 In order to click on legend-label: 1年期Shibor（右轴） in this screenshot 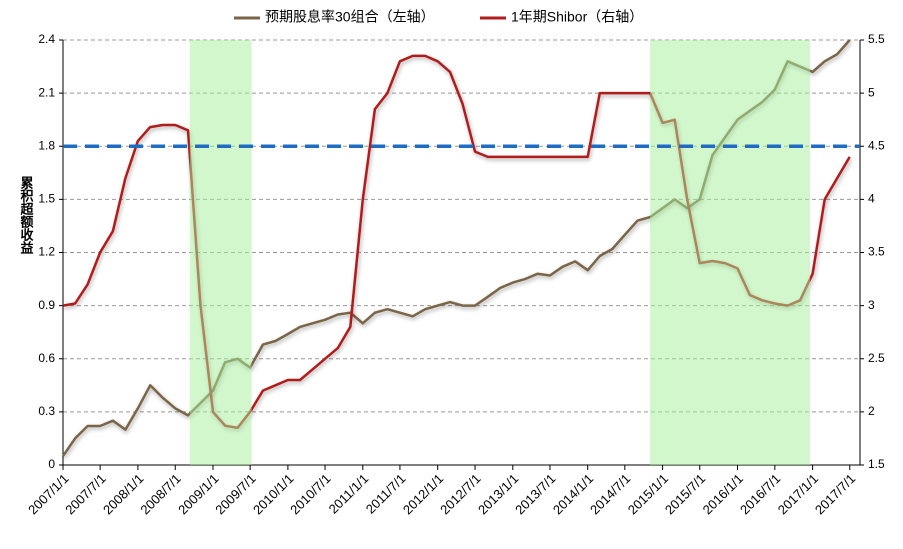, I will do `click(577, 17)`.